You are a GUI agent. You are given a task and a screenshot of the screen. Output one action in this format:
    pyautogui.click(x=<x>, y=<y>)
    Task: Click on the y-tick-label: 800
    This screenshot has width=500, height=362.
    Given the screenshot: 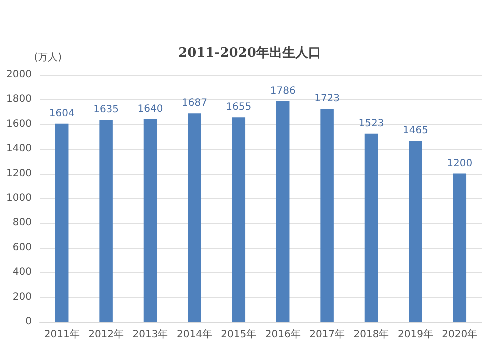 What is the action you would take?
    pyautogui.click(x=22, y=223)
    